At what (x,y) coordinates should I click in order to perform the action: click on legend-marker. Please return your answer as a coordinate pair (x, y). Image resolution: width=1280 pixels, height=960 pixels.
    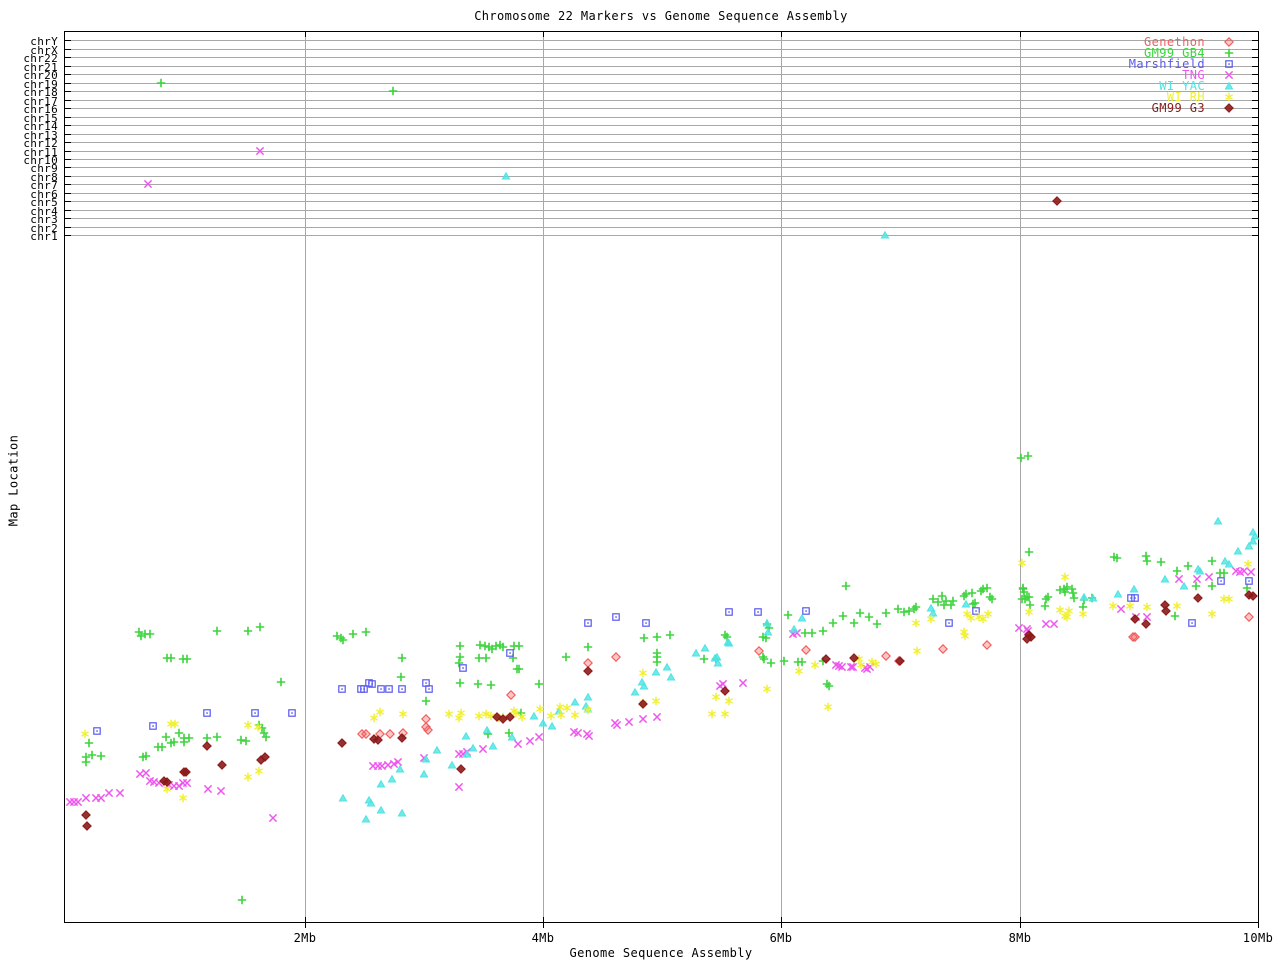
    Looking at the image, I should click on (1229, 97).